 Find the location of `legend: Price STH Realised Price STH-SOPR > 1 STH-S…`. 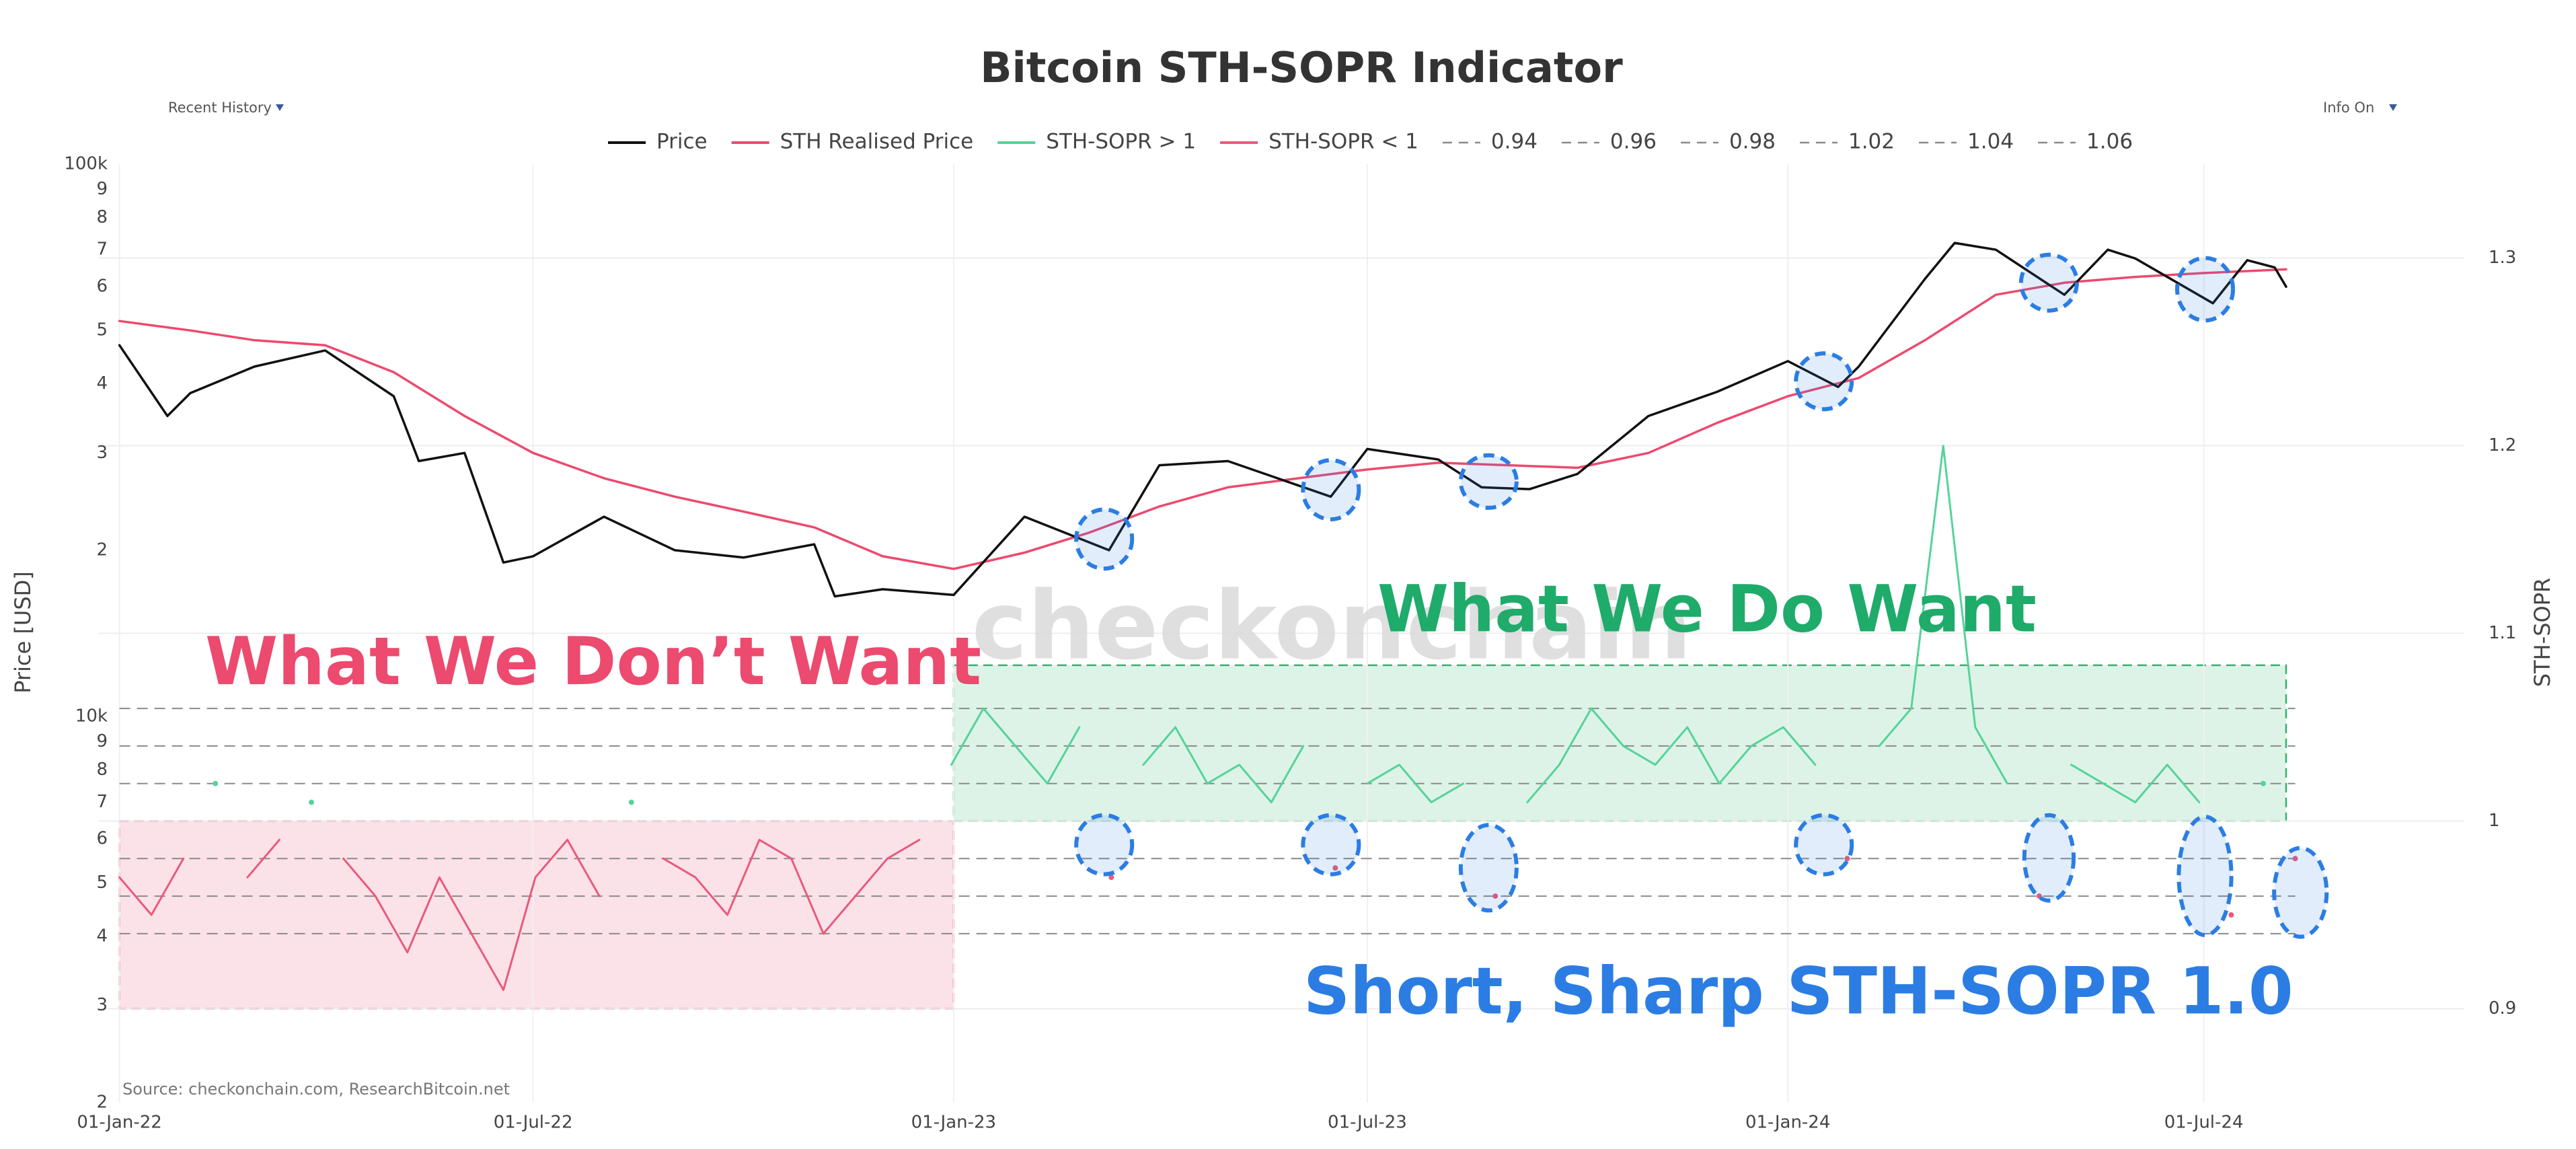

legend: Price STH Realised Price STH-SOPR > 1 STH-S… is located at coordinates (1370, 142).